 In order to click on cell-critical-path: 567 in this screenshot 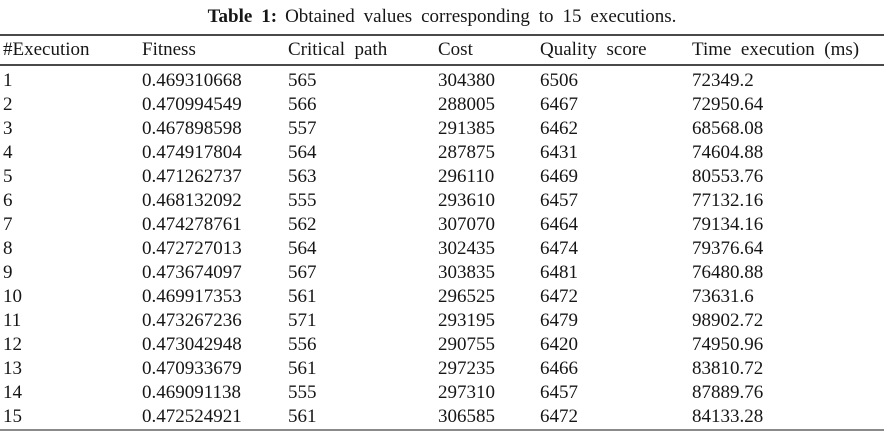, I will do `click(302, 272)`.